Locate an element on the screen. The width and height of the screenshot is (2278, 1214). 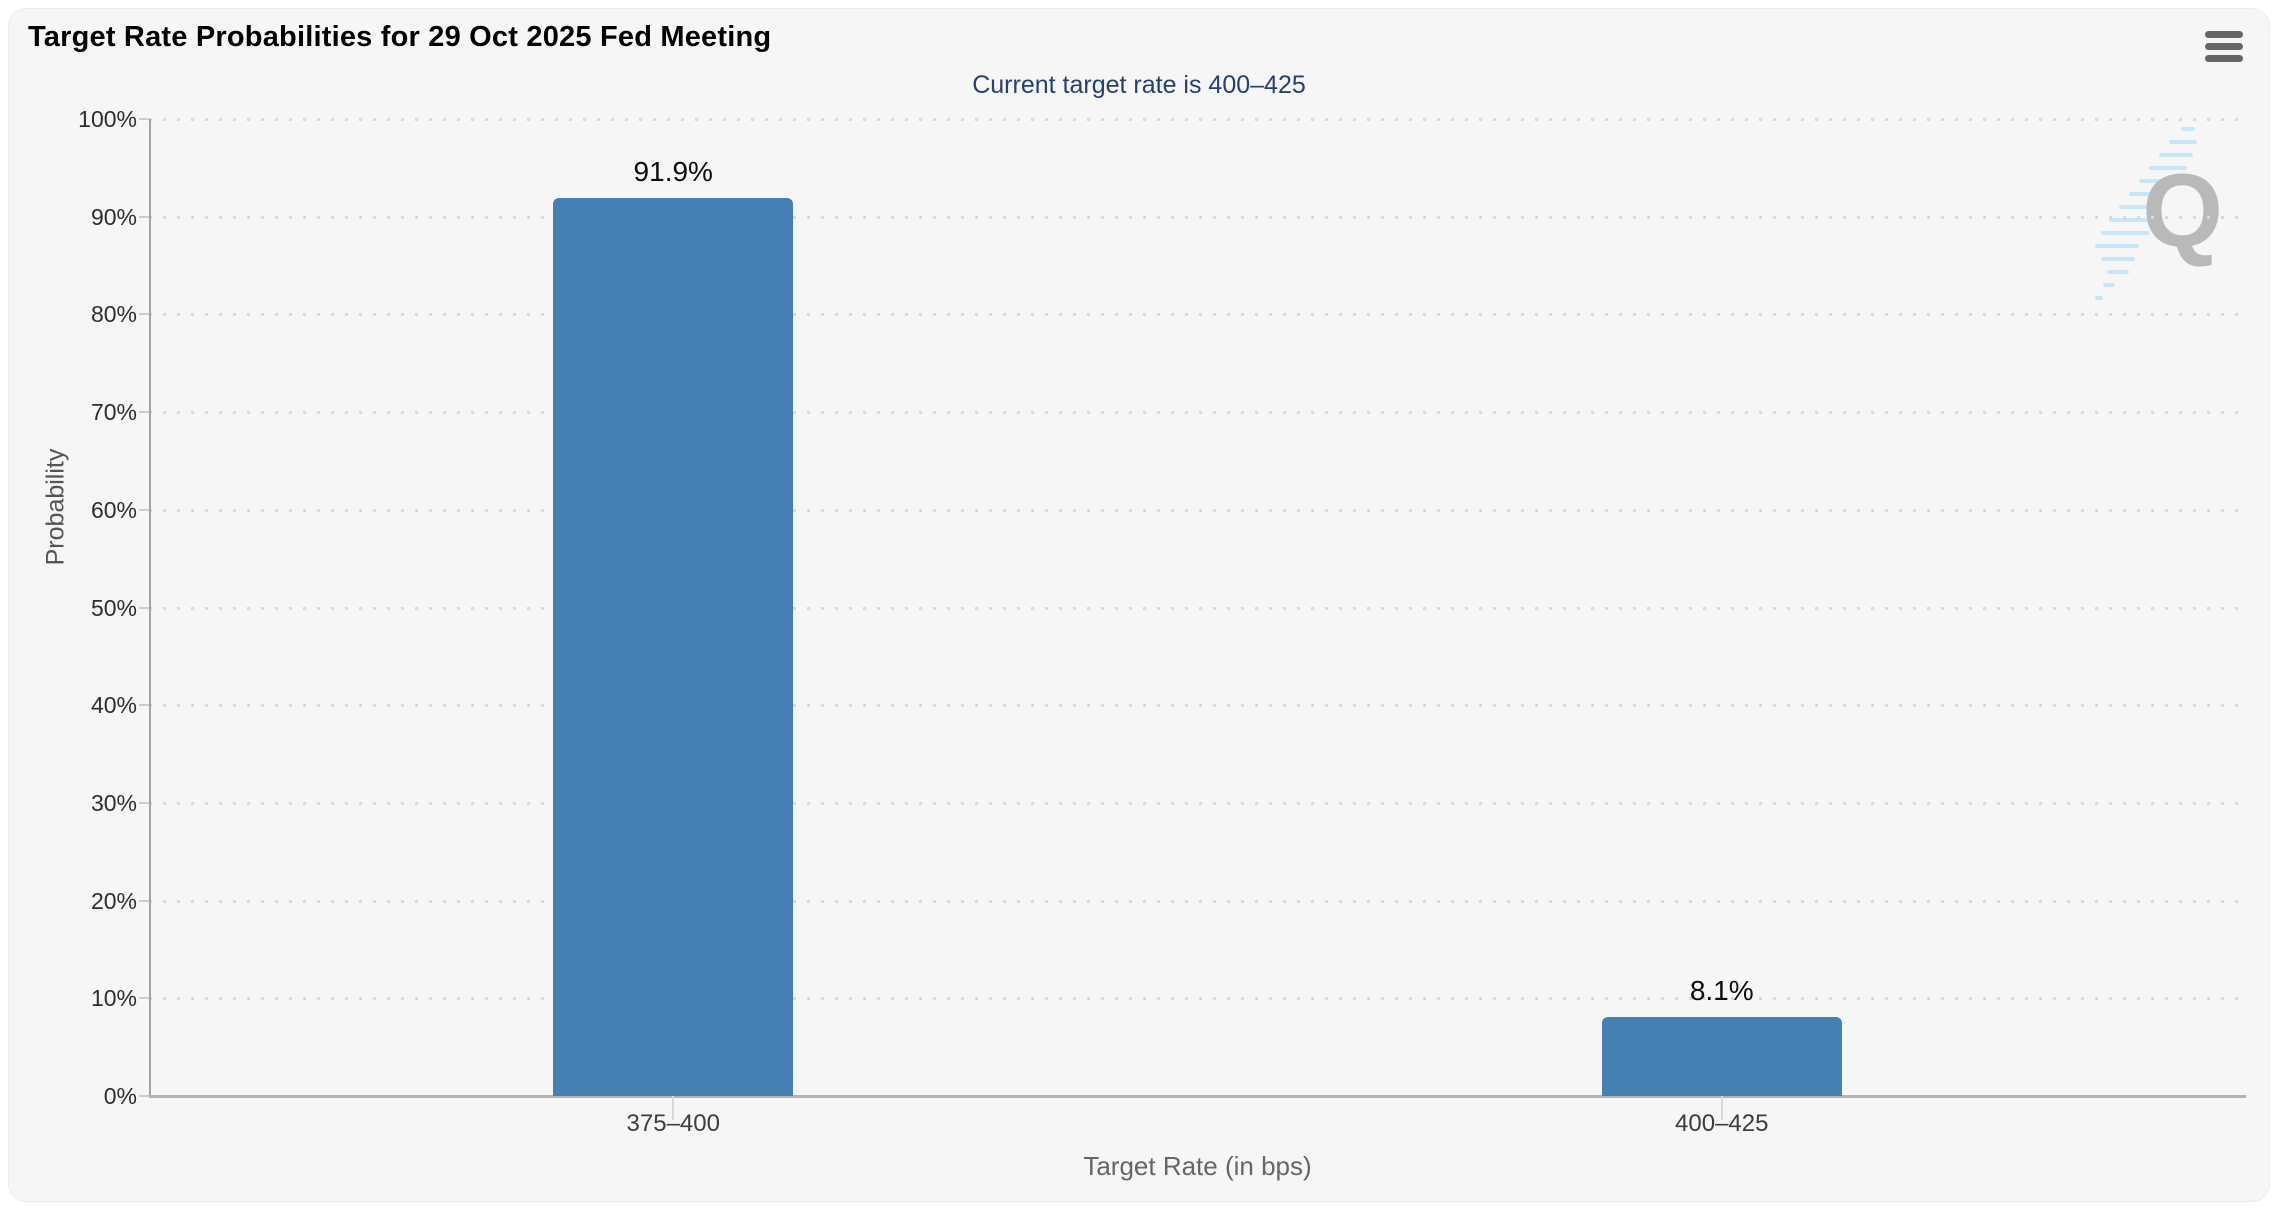
chart-subtitle: Current target rate is 400–425 is located at coordinates (1139, 85).